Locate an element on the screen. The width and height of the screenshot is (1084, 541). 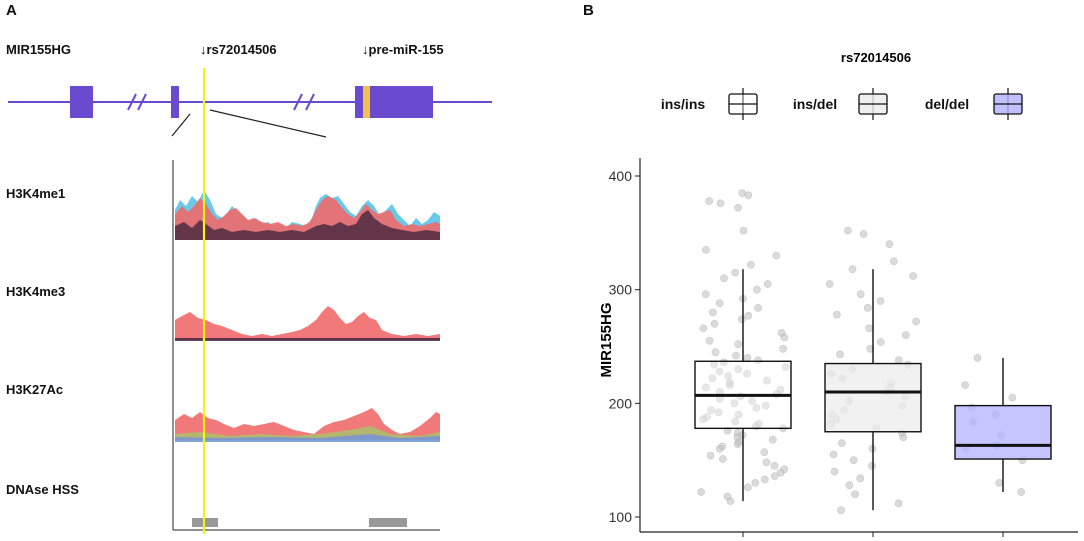
mirna-name: pre-miR-155 is located at coordinates (406, 49).